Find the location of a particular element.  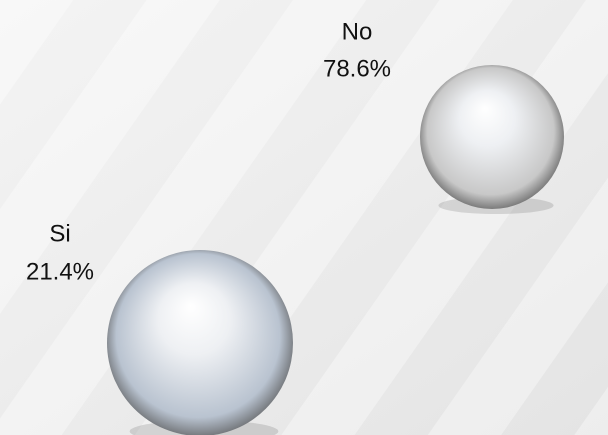

category-label: Si is located at coordinates (59, 233).